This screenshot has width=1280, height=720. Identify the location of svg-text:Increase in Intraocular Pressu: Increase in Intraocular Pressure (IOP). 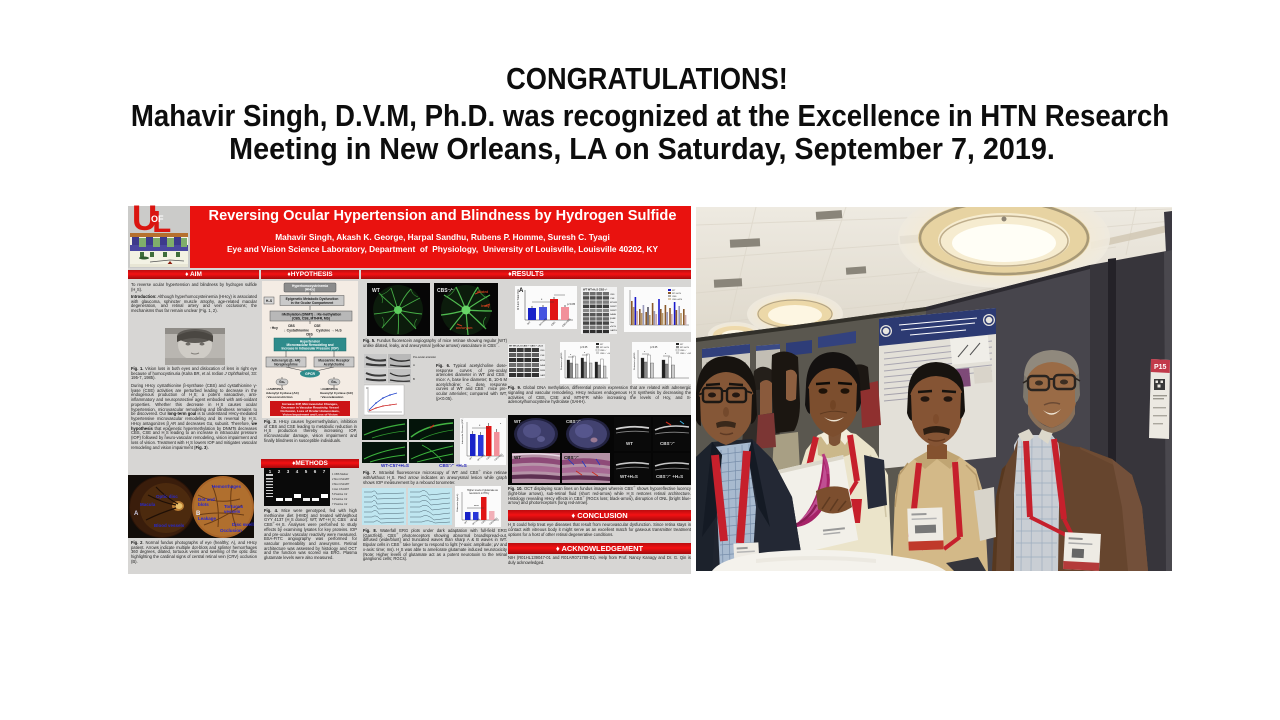
(309, 349).